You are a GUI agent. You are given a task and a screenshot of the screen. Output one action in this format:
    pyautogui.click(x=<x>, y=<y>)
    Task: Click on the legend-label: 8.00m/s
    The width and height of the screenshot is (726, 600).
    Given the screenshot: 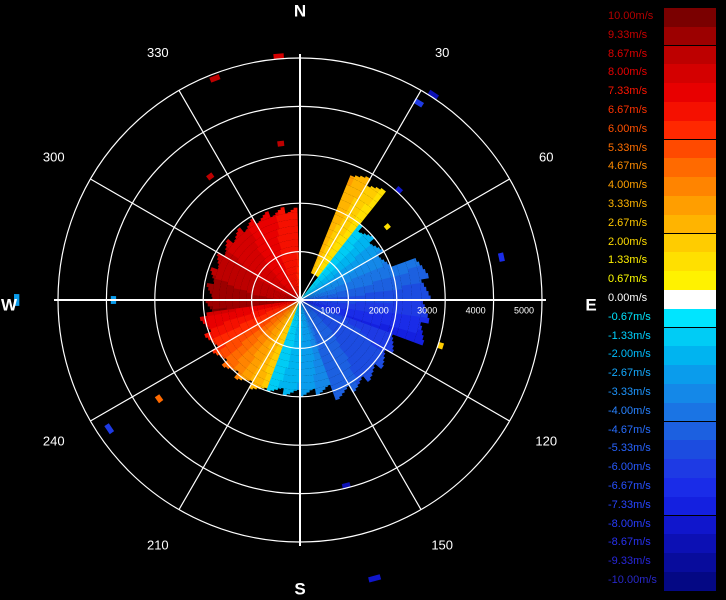 What is the action you would take?
    pyautogui.click(x=628, y=72)
    